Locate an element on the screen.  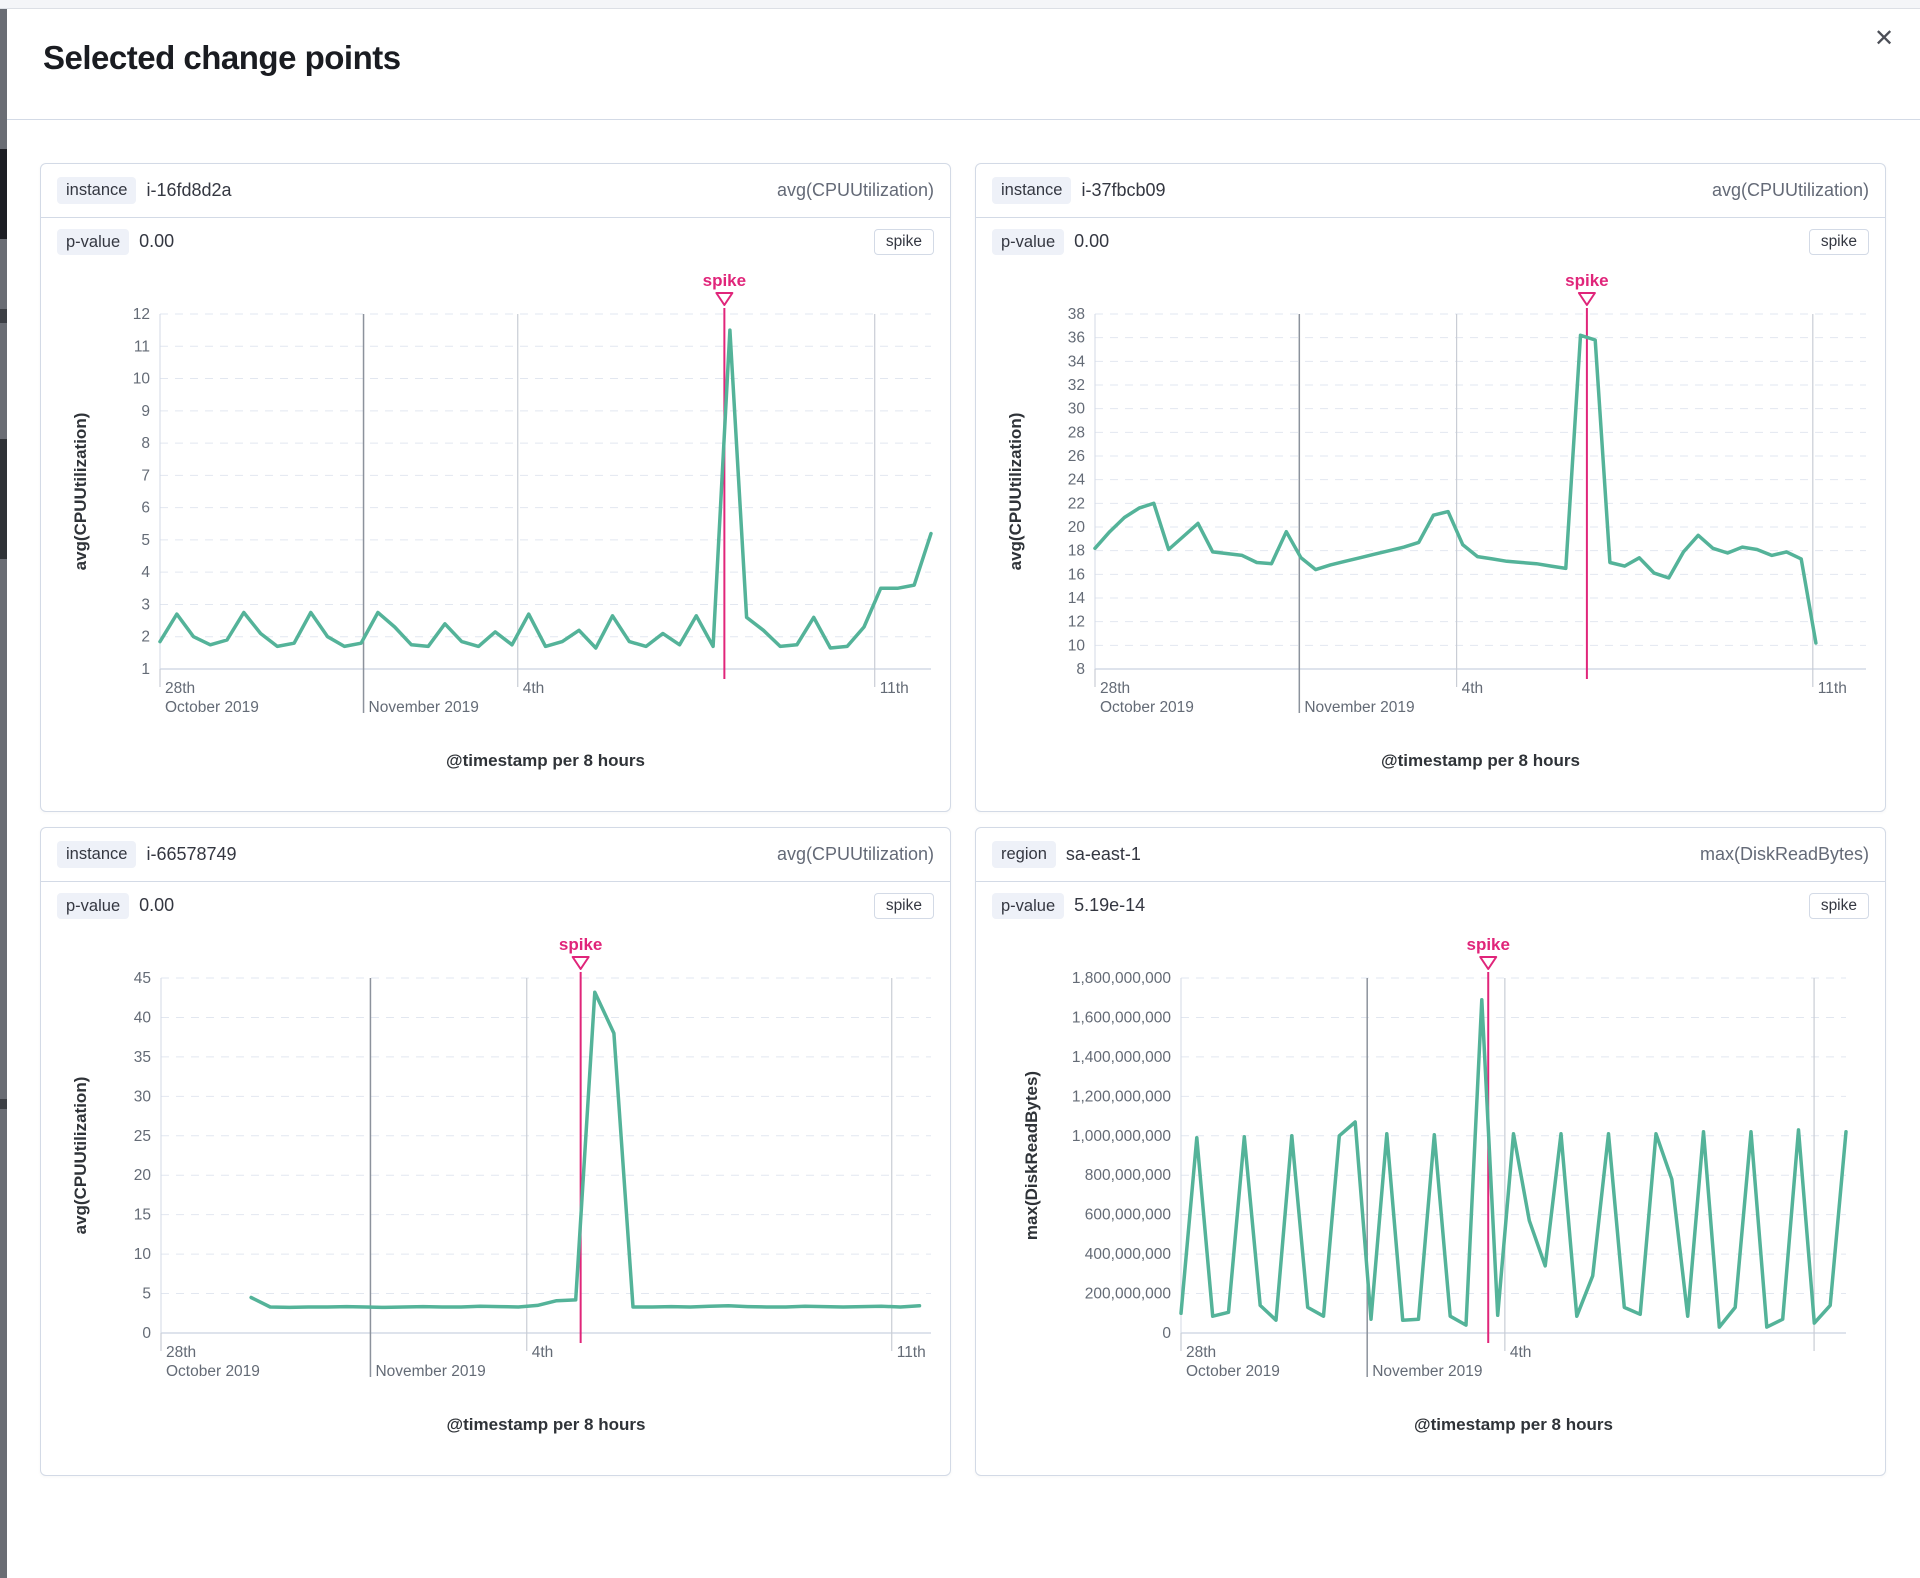
field-value: i-16fd8d2a is located at coordinates (189, 189).